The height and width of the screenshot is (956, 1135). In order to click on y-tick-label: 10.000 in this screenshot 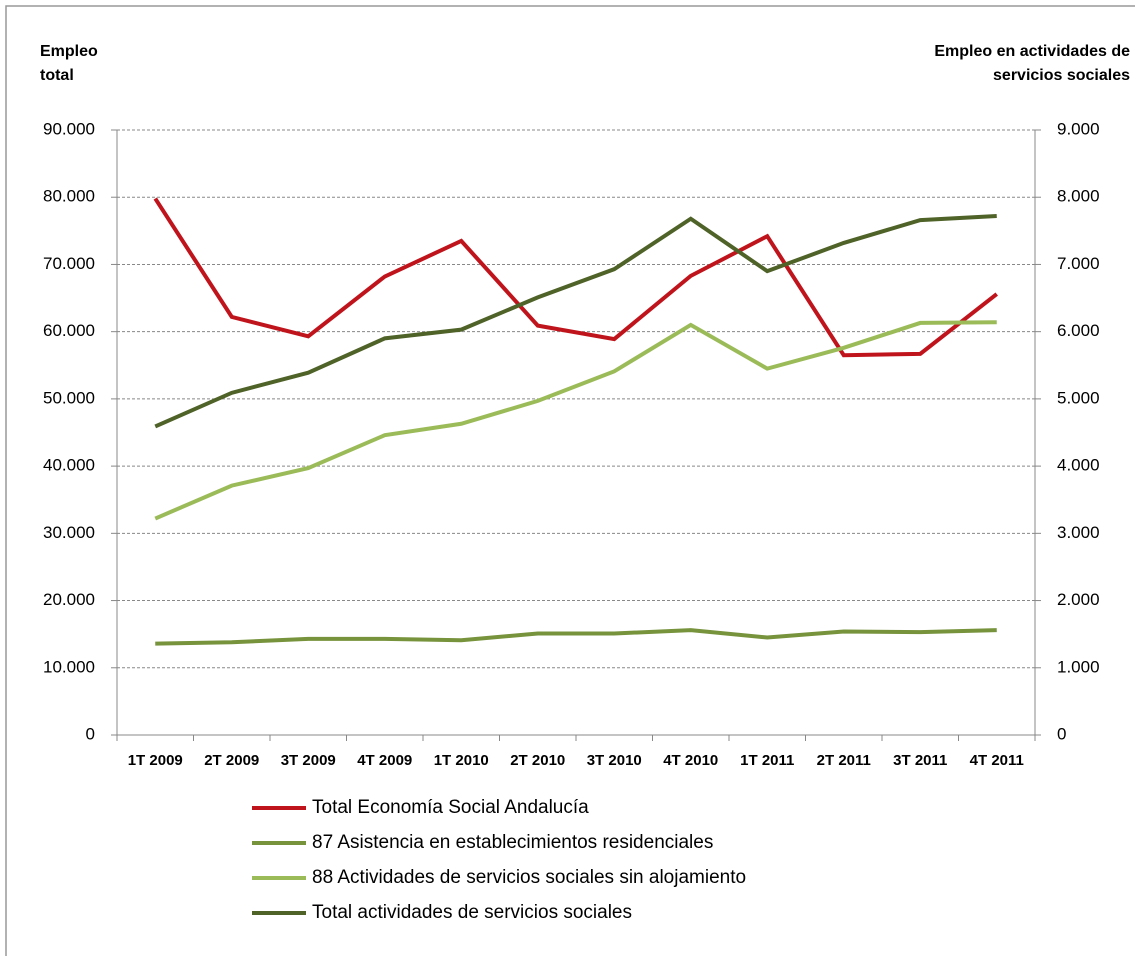, I will do `click(69, 666)`.